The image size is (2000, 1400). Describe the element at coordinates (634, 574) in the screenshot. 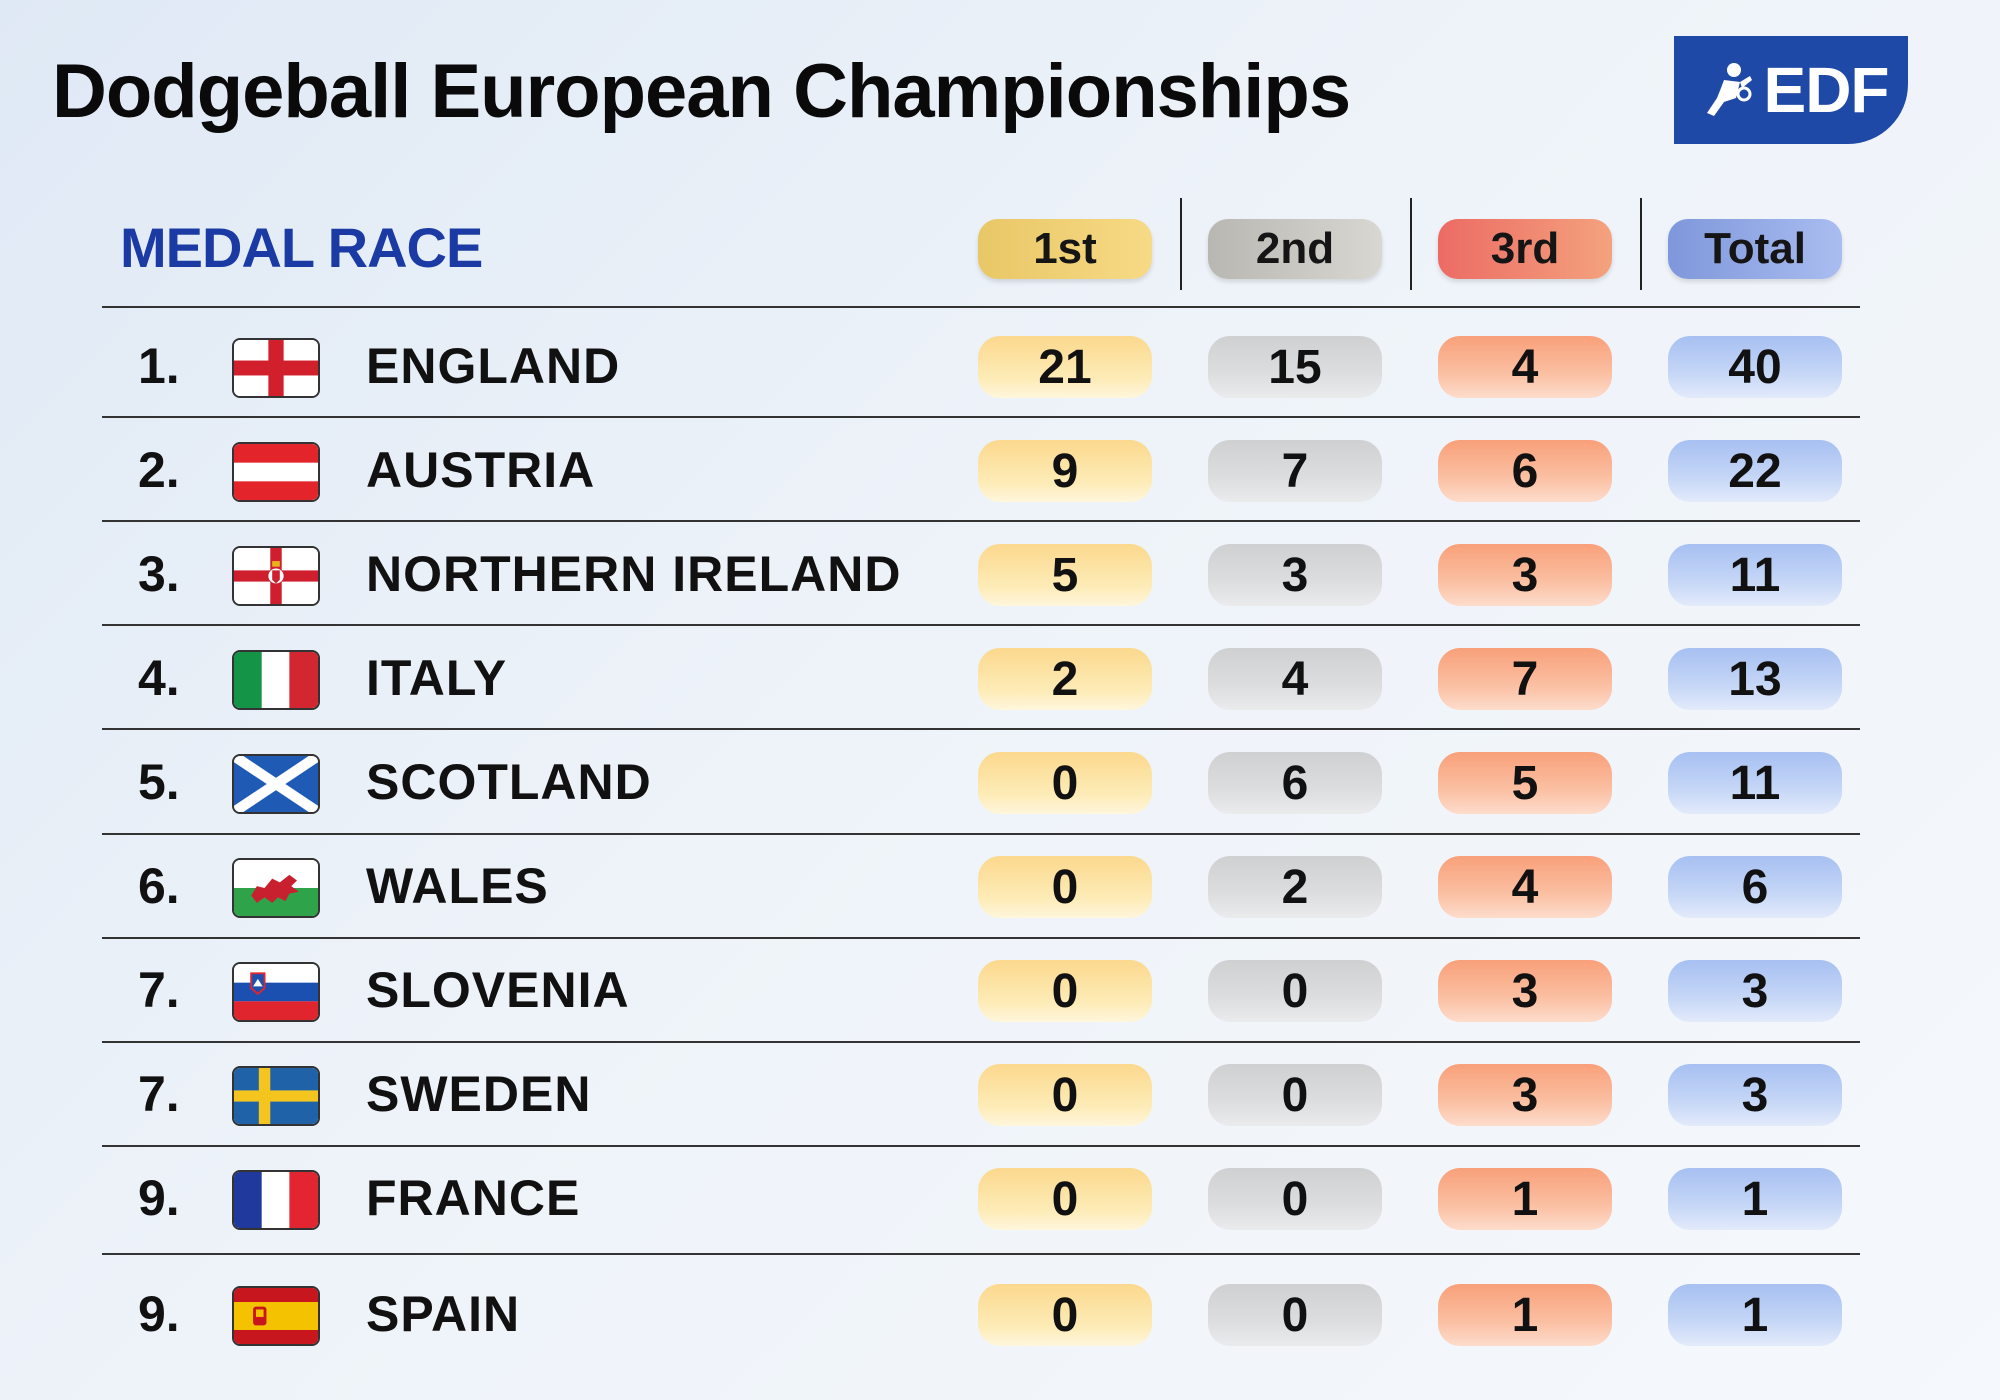

I see `country-name: NORTHERN IRELAND` at that location.